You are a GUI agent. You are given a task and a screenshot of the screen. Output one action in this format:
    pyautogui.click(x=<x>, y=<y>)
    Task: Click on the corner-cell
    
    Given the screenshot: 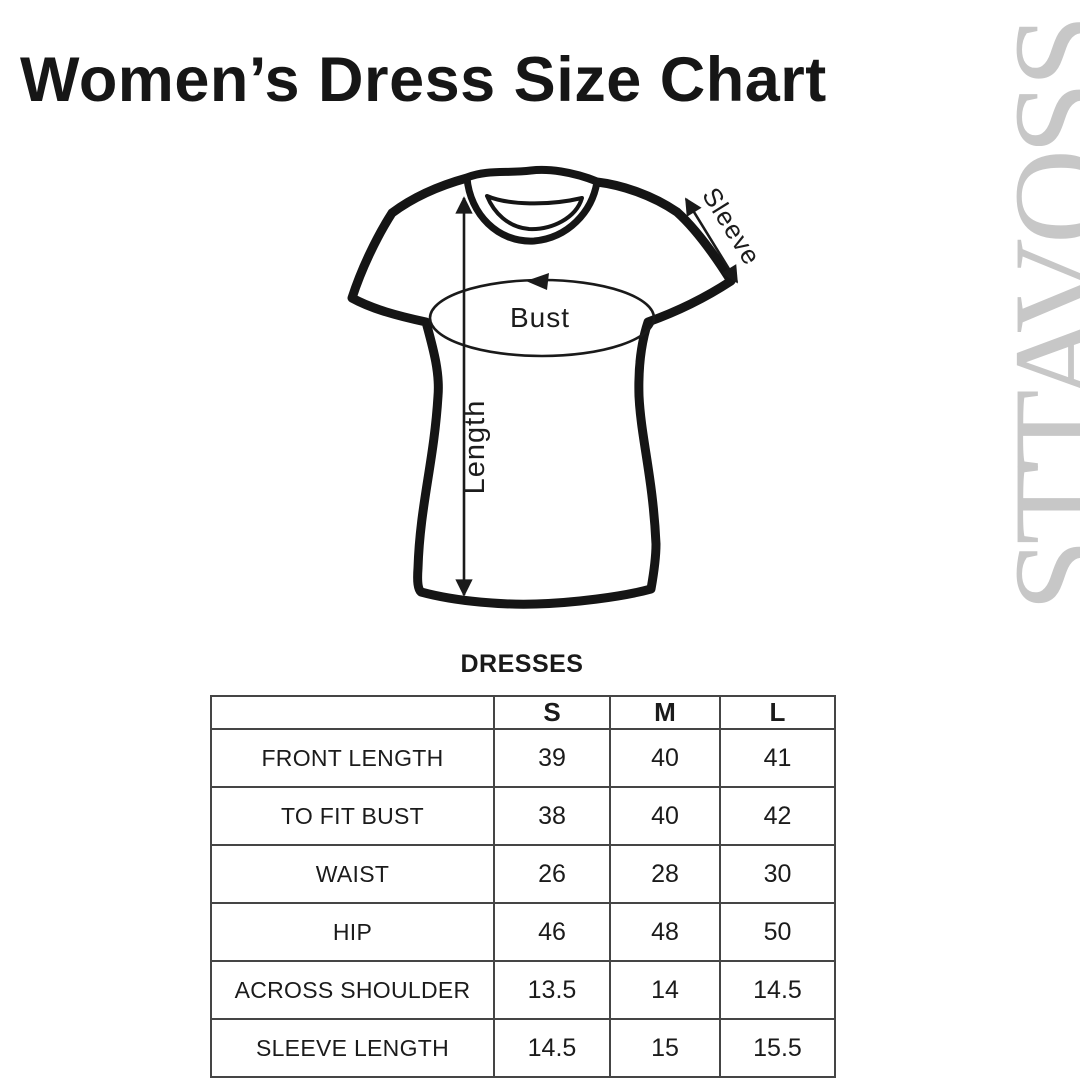 What is the action you would take?
    pyautogui.click(x=352, y=712)
    